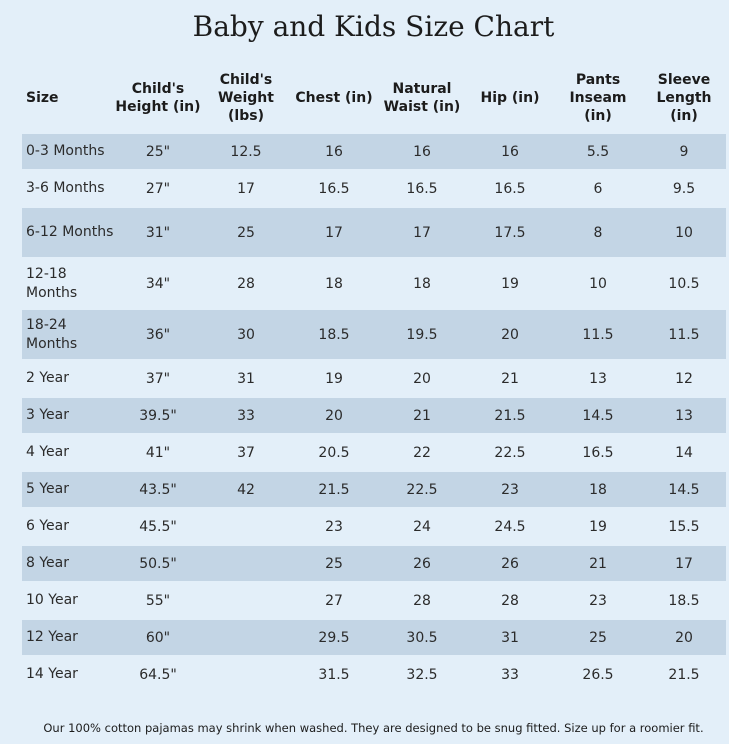  I want to click on cell-chest: 27, so click(334, 601).